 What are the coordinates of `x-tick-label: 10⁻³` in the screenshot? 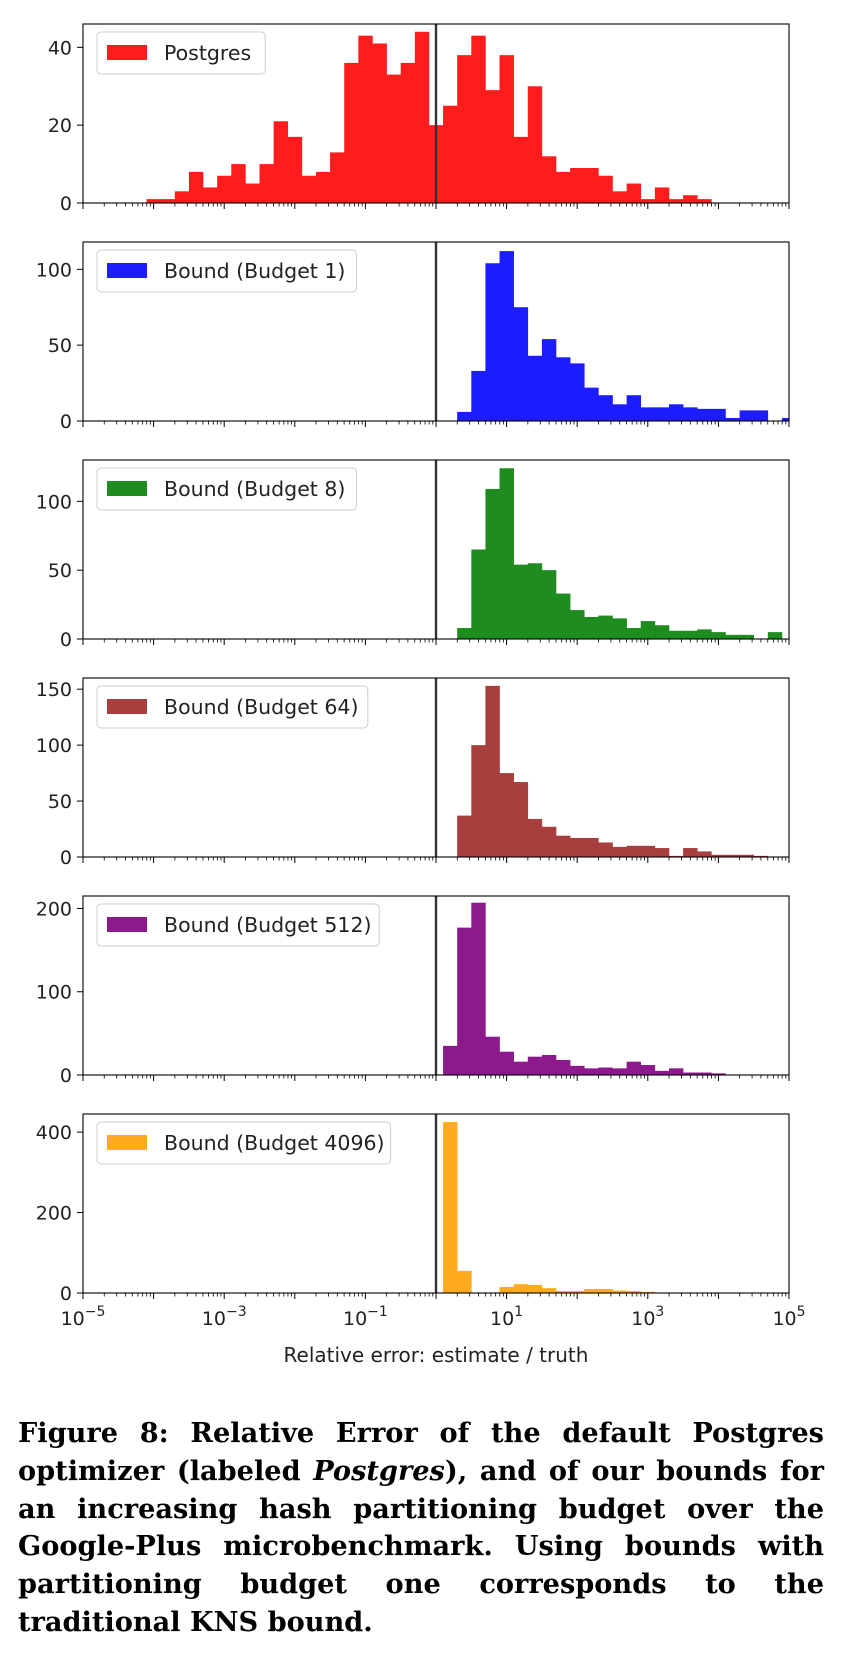 It's located at (224, 1317).